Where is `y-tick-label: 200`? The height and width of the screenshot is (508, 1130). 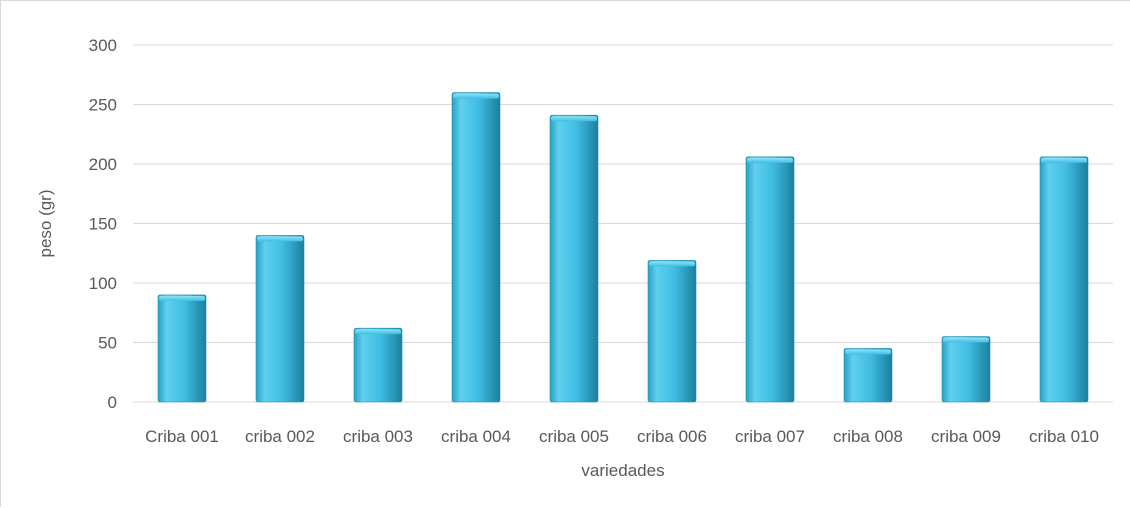
y-tick-label: 200 is located at coordinates (103, 164).